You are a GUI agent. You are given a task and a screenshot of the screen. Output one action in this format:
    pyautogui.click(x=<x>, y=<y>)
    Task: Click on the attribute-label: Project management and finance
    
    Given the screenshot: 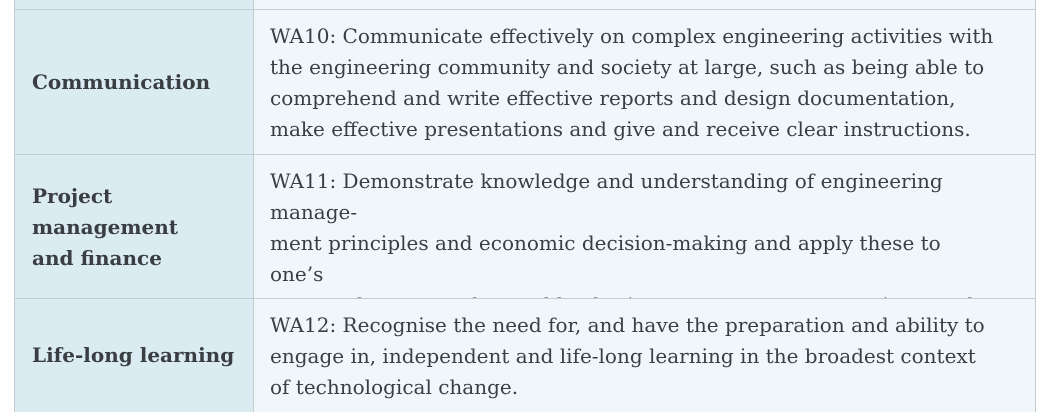 What is the action you would take?
    pyautogui.click(x=105, y=226)
    